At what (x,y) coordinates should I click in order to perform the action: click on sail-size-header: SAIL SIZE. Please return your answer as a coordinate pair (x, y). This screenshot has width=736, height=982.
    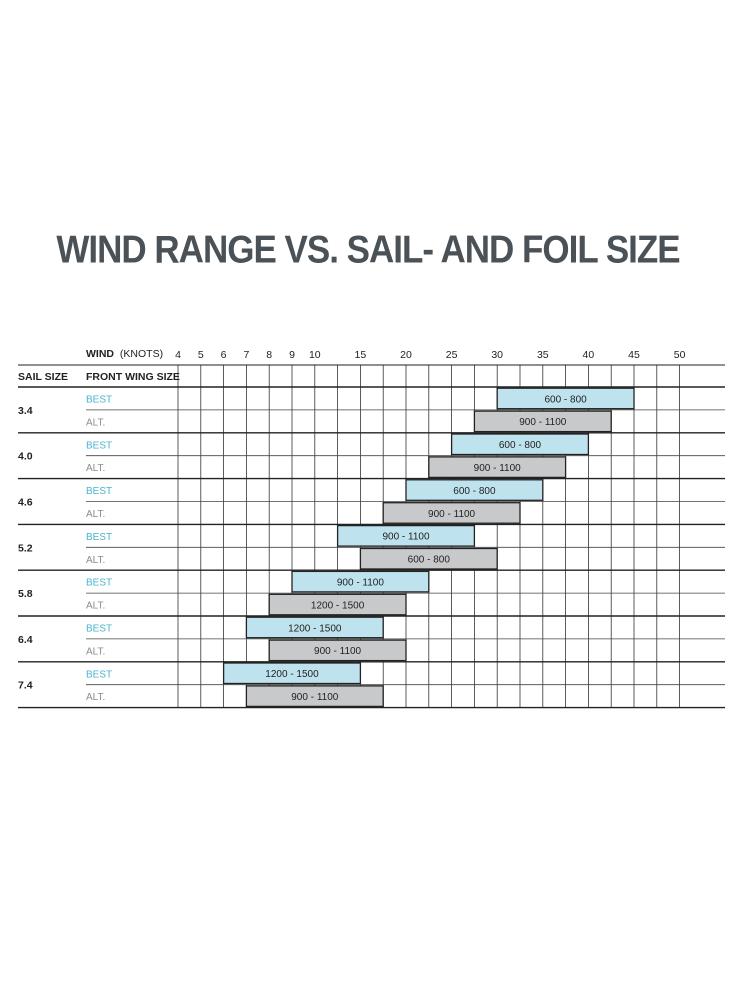
    Looking at the image, I should click on (43, 377).